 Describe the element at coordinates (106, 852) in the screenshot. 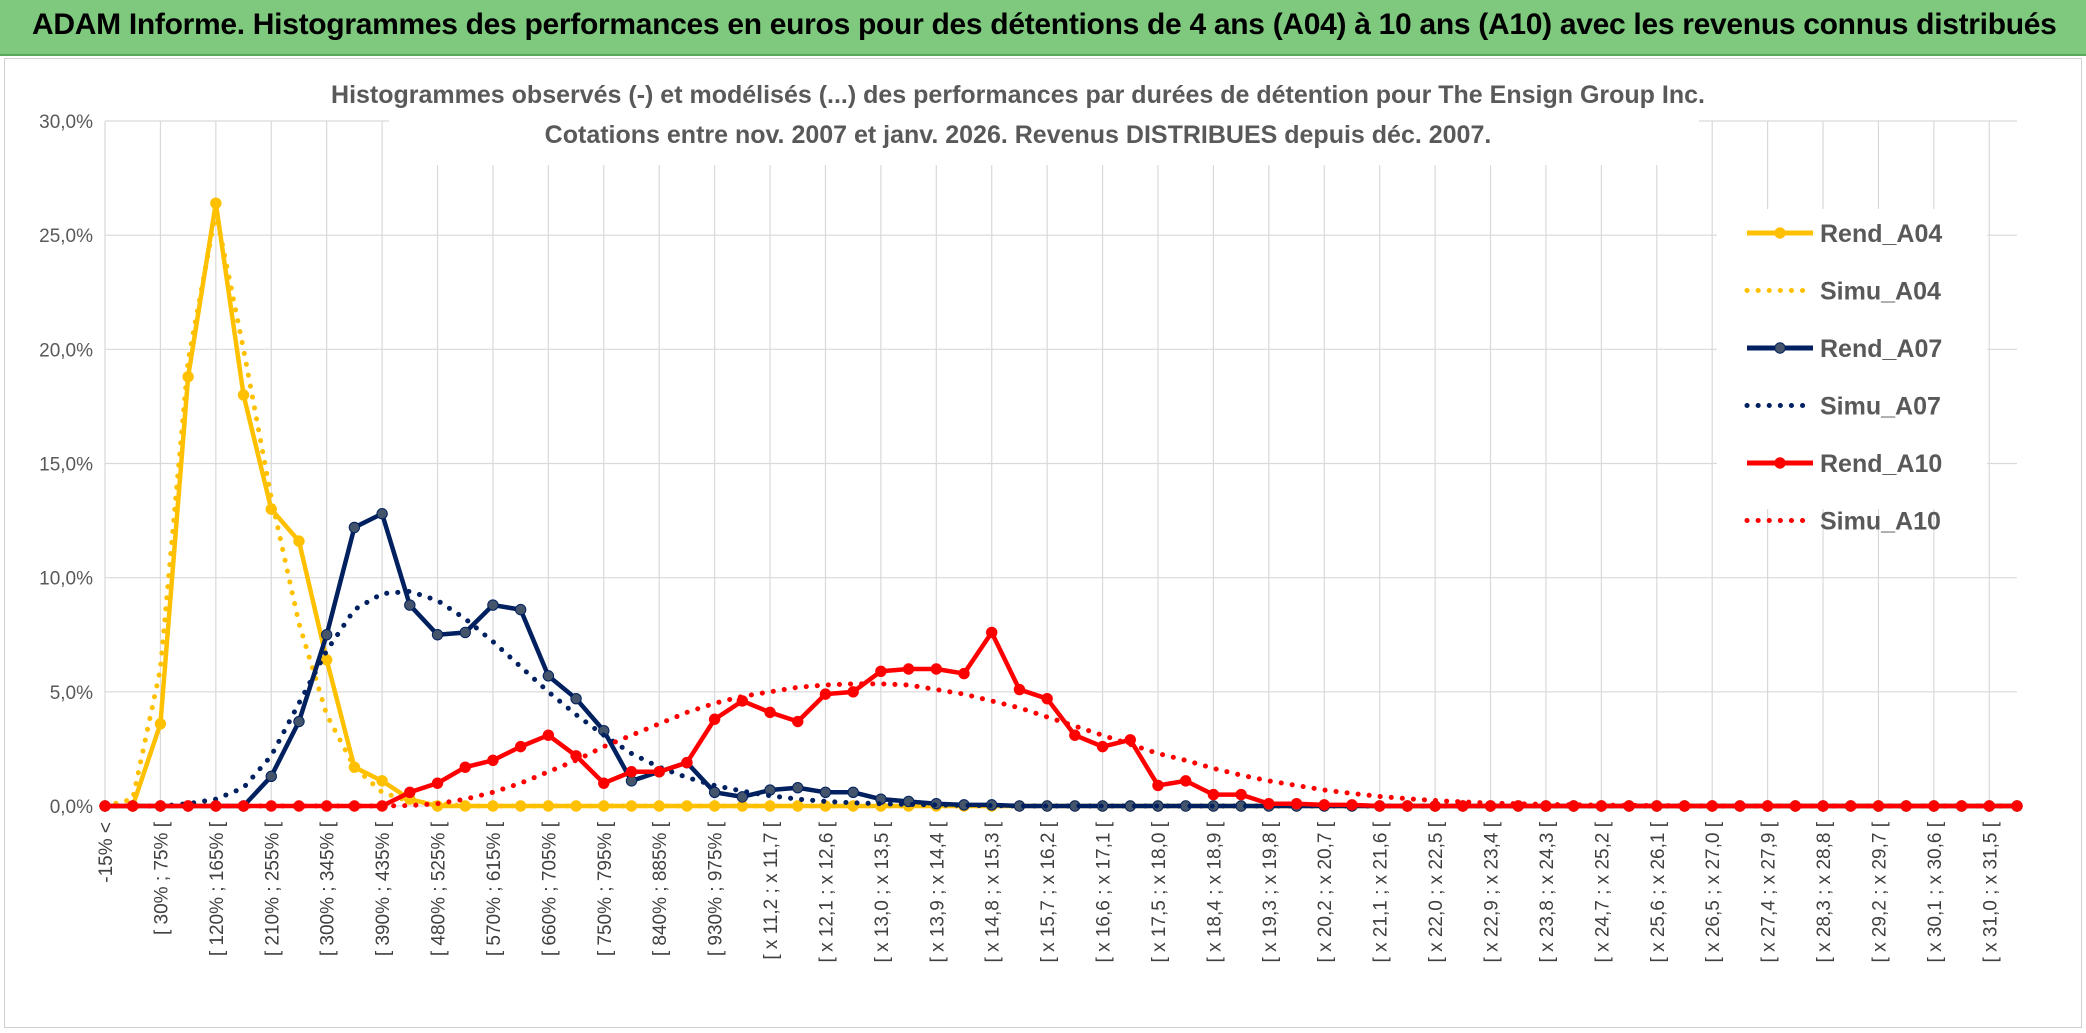

I see `x-tick-label: -15% <` at that location.